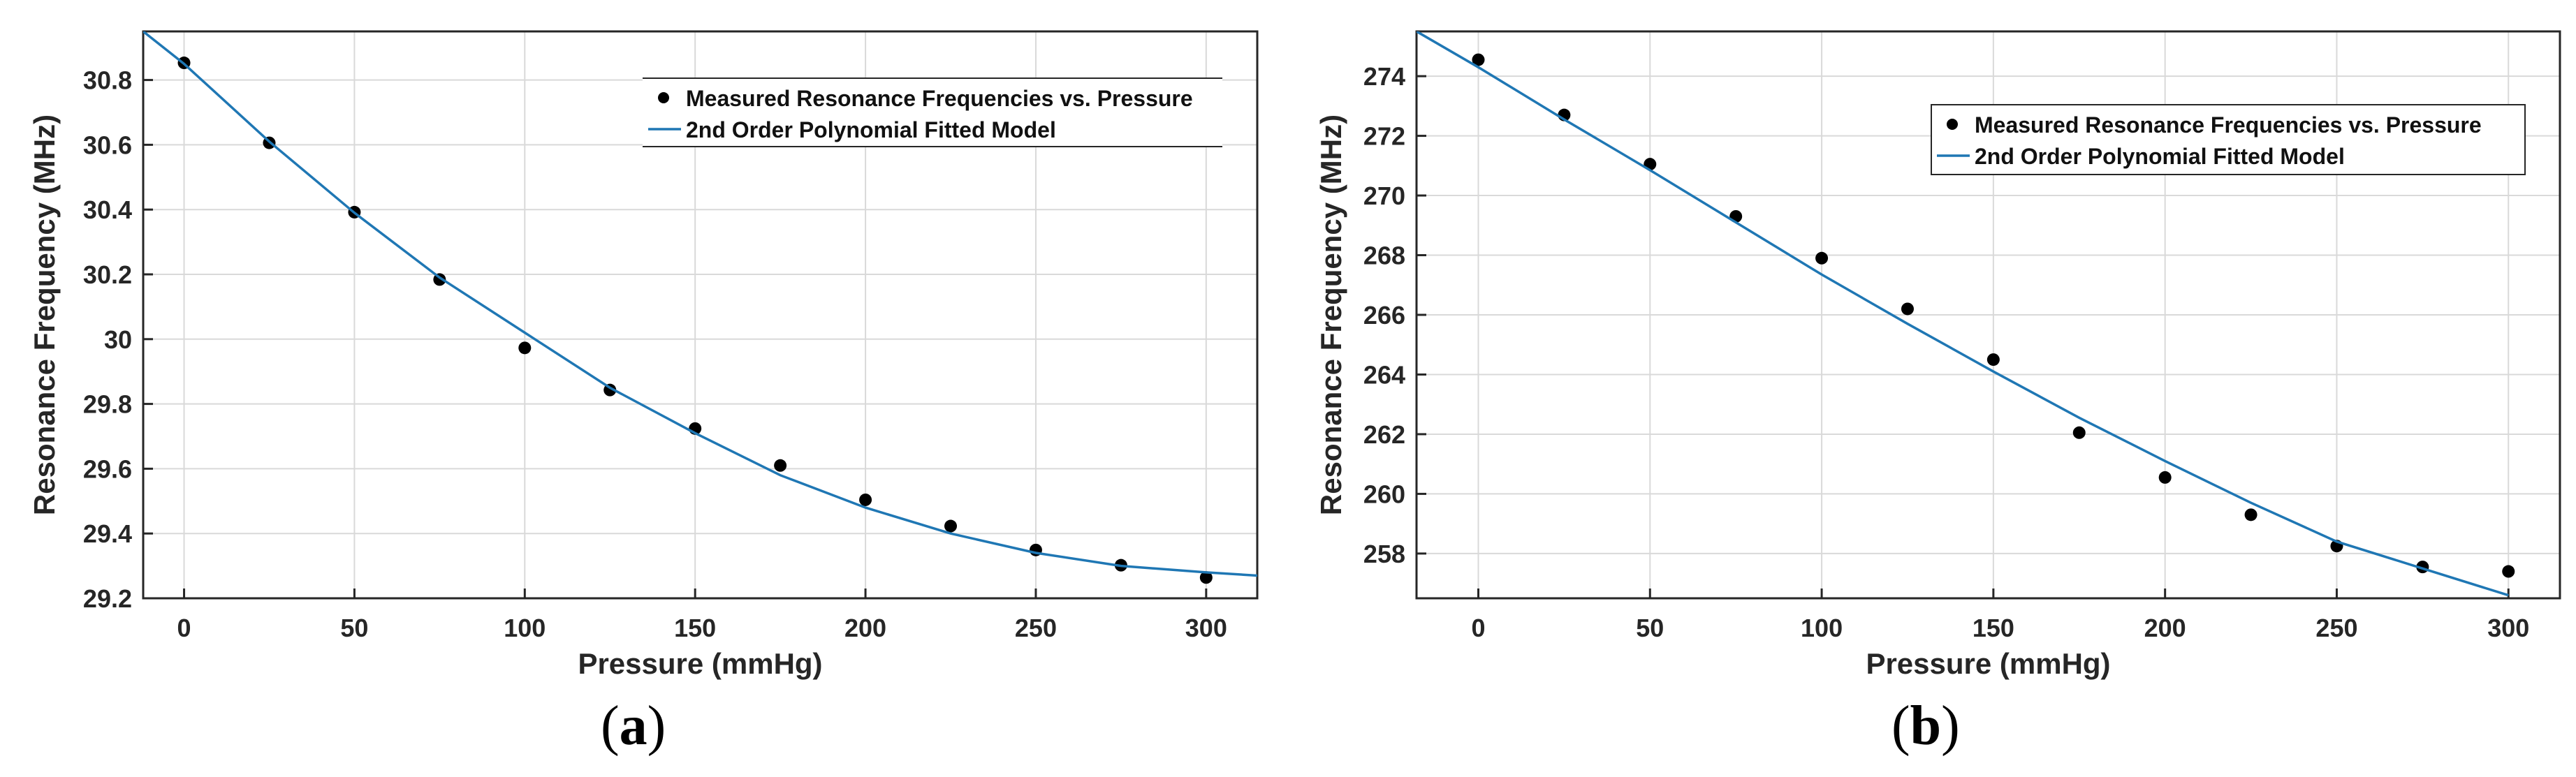 The image size is (2576, 777). What do you see at coordinates (1384, 196) in the screenshot?
I see `y-tick-label: 270` at bounding box center [1384, 196].